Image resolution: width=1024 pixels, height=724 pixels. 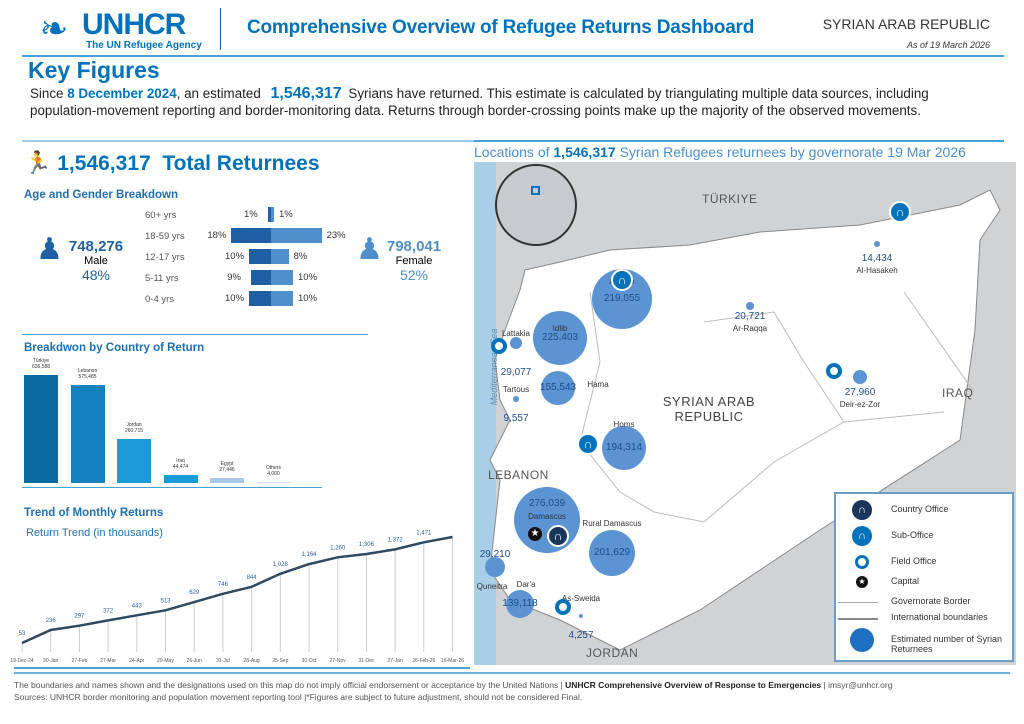 I want to click on intro-date: 8 December 2024, so click(x=122, y=93).